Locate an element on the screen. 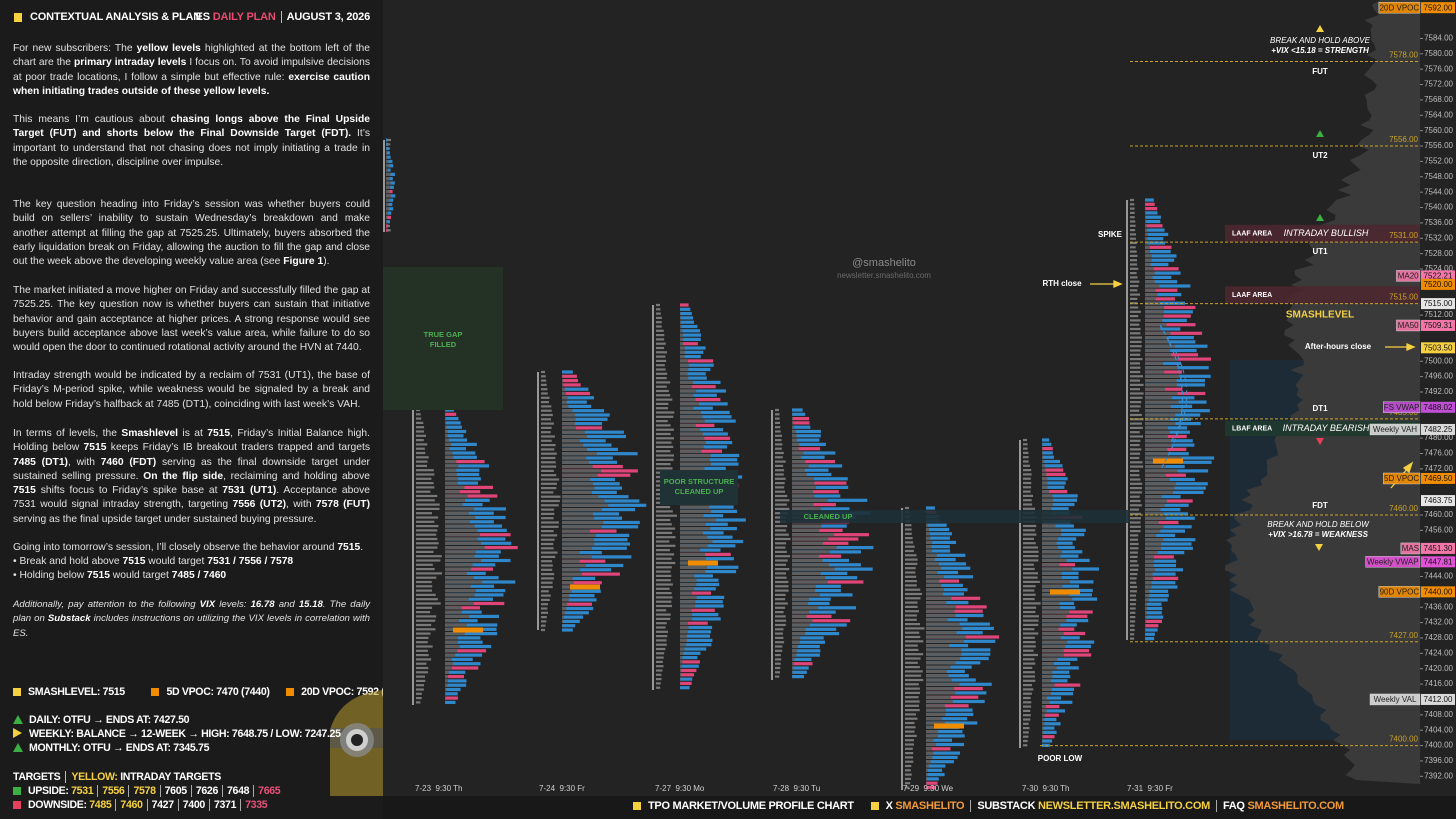  footer-substack-url: NEWSLETTER.SMASHELITO.COM is located at coordinates (1123, 806).